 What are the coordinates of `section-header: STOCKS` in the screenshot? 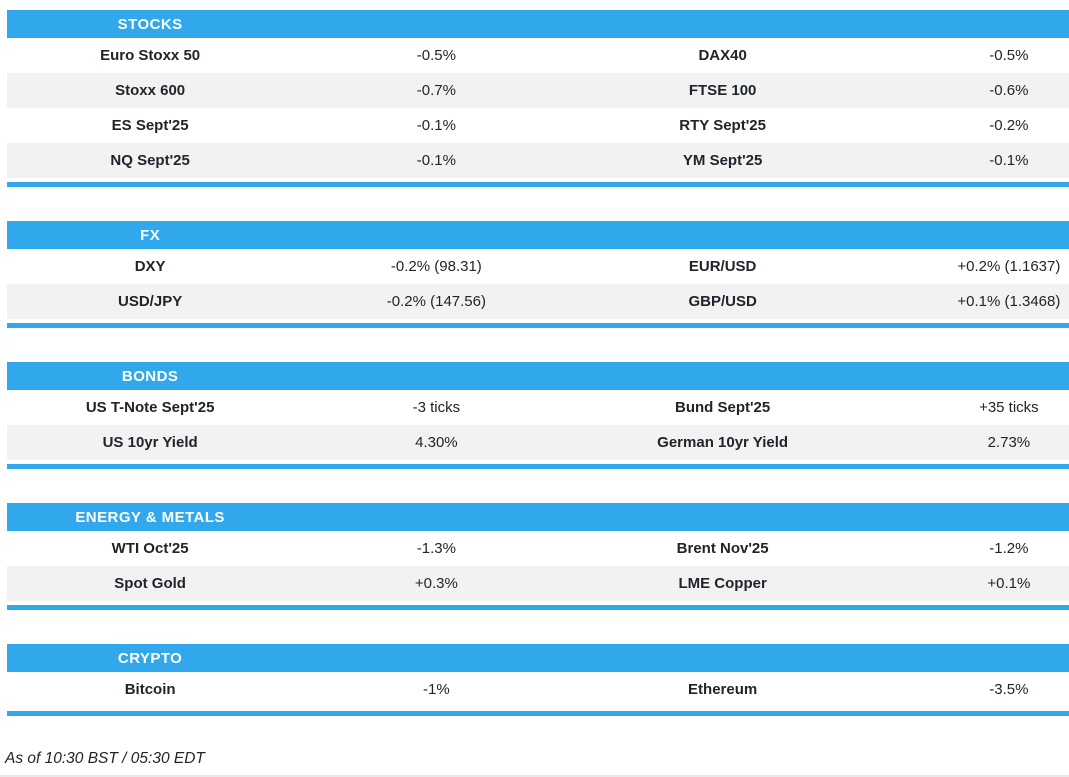 It's located at (538, 24).